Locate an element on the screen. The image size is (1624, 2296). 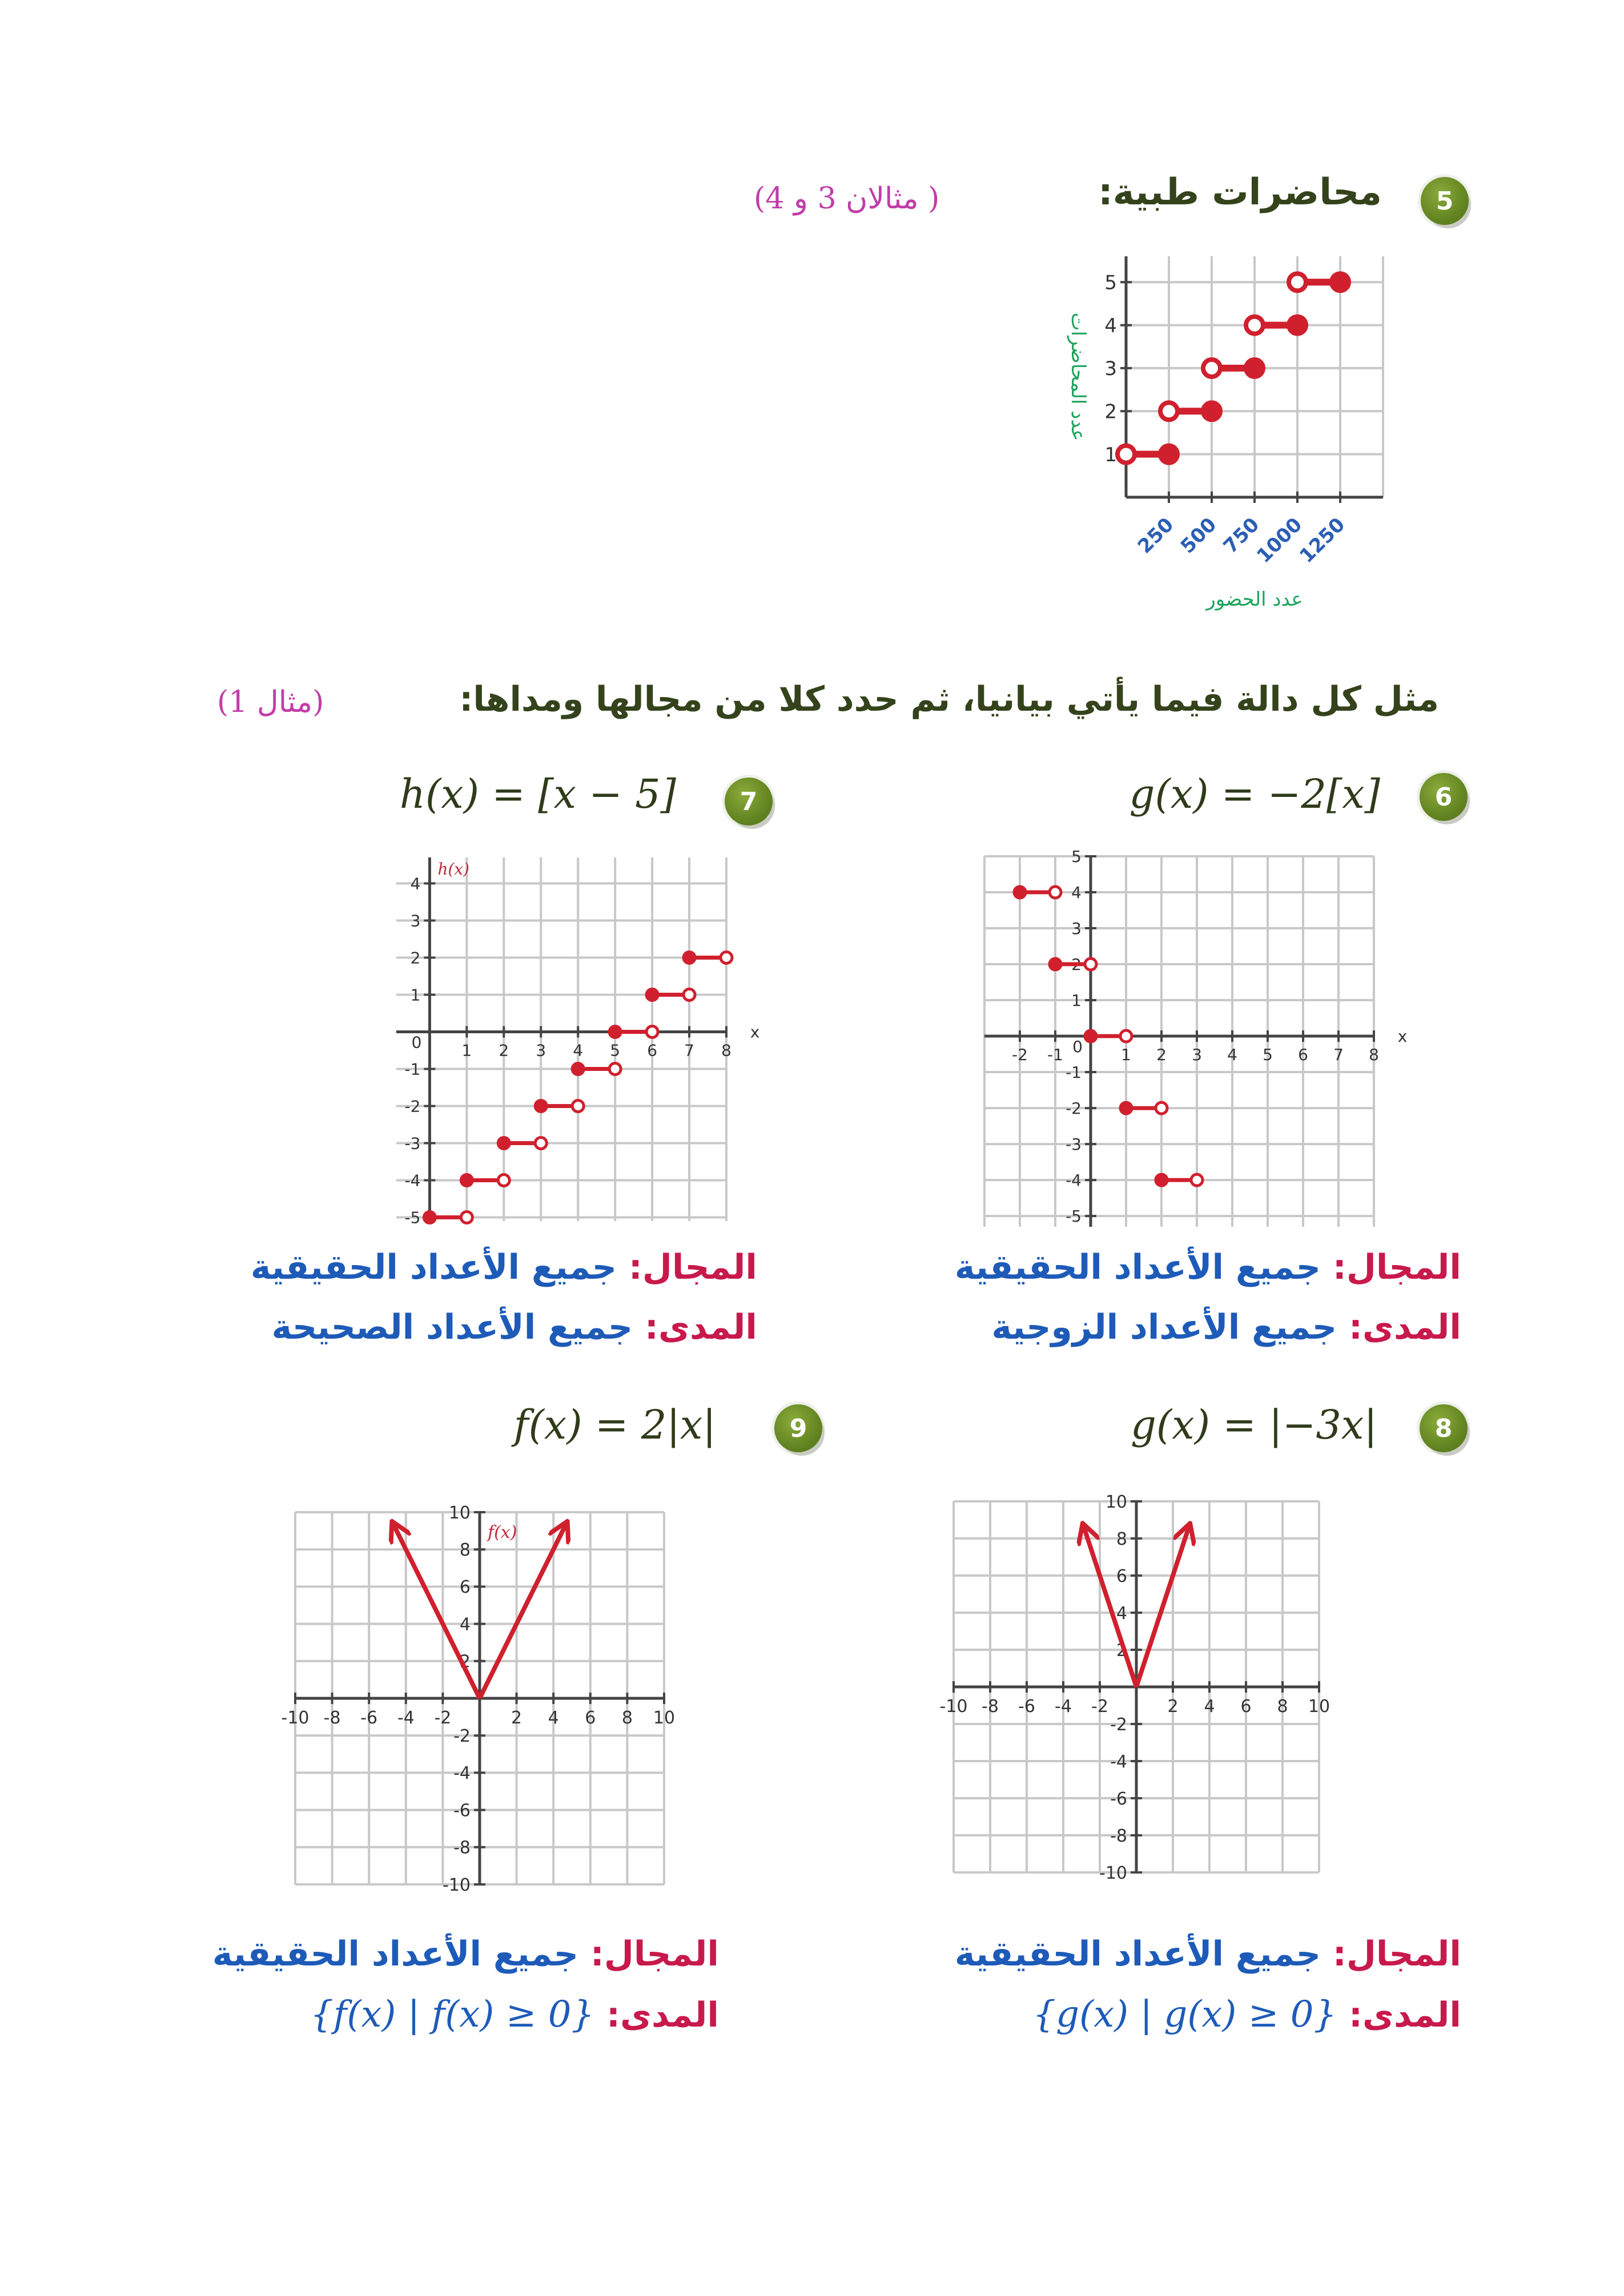
y-tick-label: 8 is located at coordinates (465, 1550).